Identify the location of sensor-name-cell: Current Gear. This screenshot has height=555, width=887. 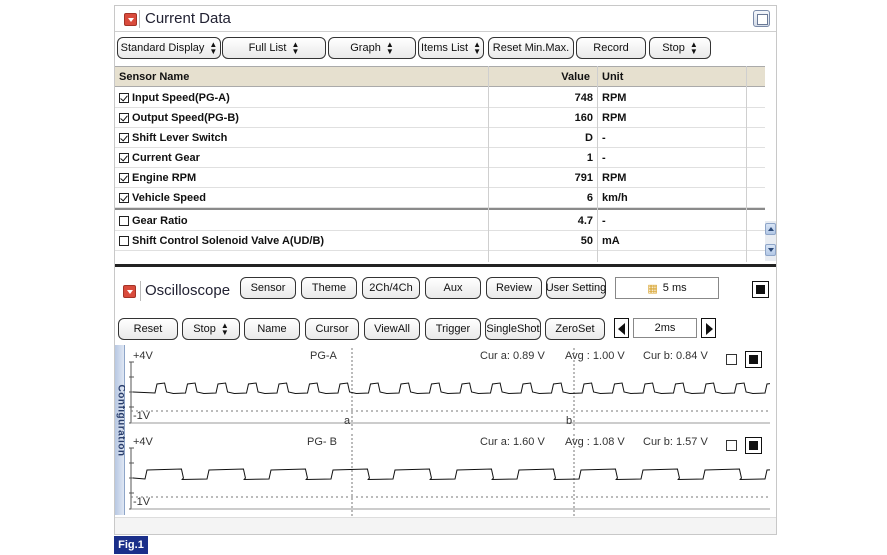
(159, 158).